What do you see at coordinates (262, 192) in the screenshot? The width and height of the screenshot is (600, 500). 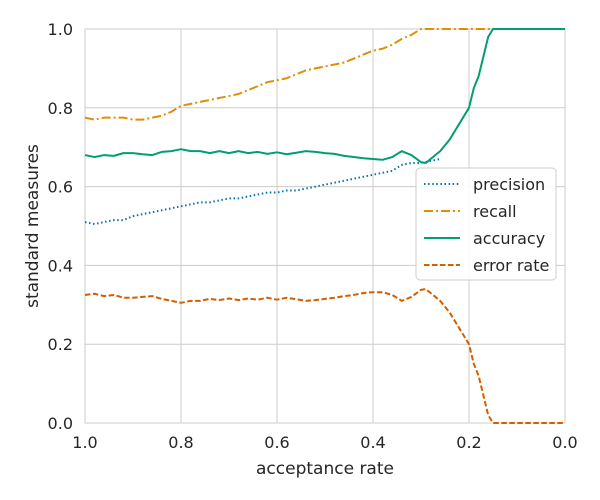 I see `series-line-precision` at bounding box center [262, 192].